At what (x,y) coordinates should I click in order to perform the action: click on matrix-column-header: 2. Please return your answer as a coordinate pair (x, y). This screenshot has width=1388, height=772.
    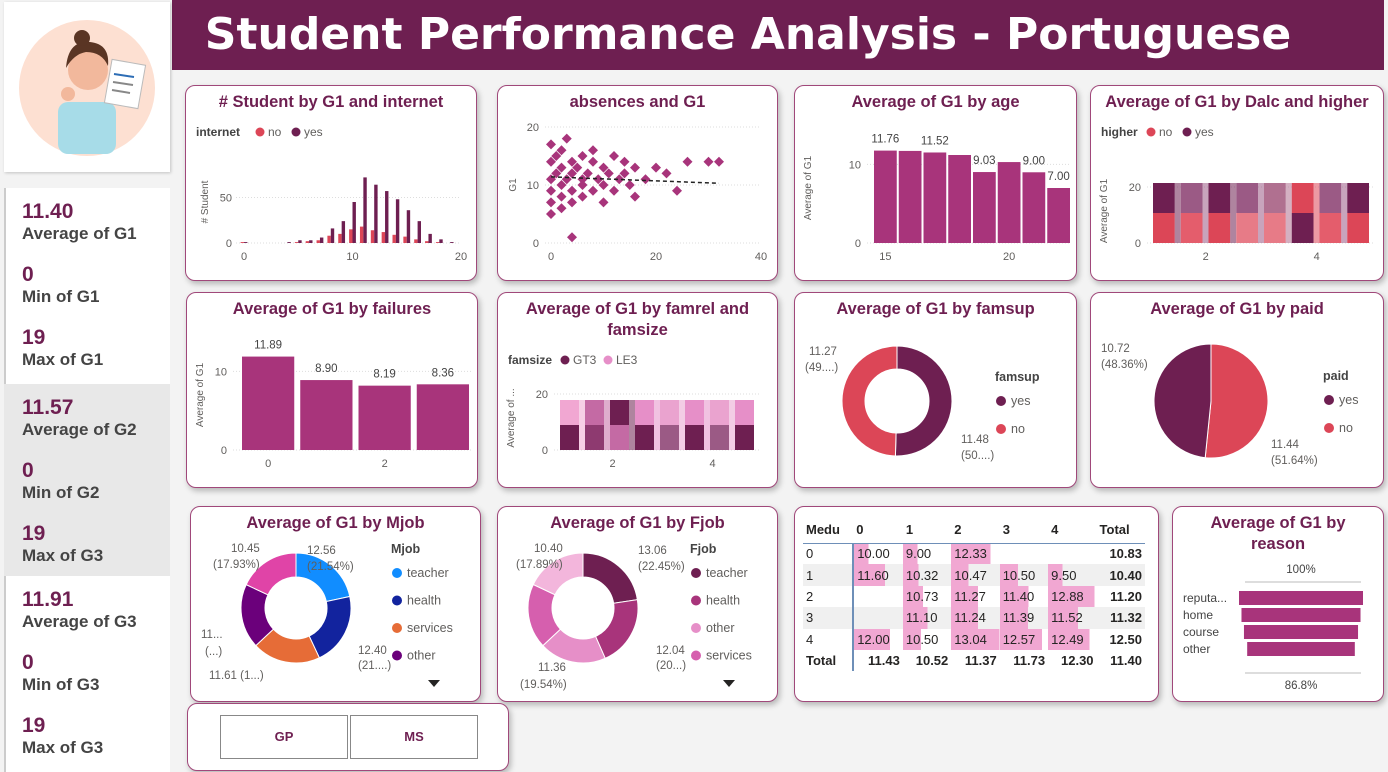
    Looking at the image, I should click on (975, 530).